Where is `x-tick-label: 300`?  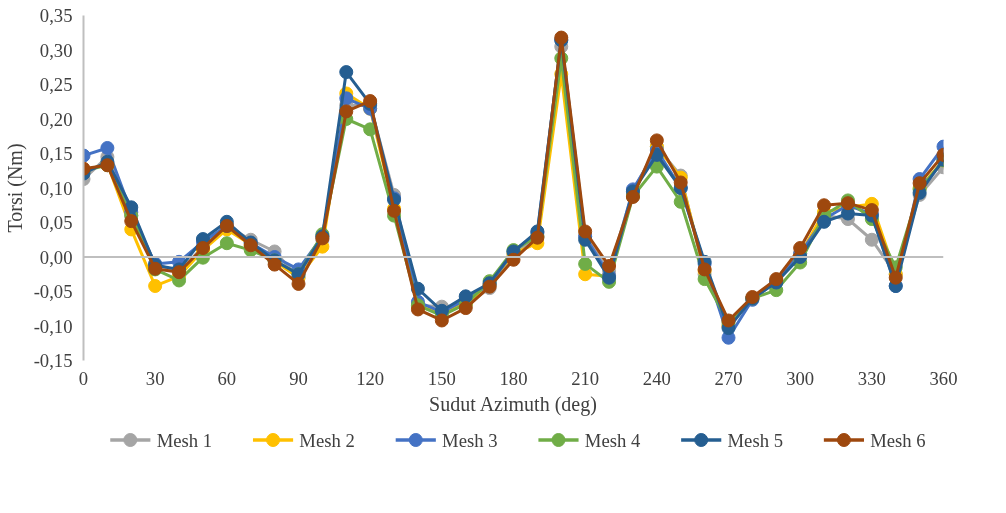 x-tick-label: 300 is located at coordinates (800, 378).